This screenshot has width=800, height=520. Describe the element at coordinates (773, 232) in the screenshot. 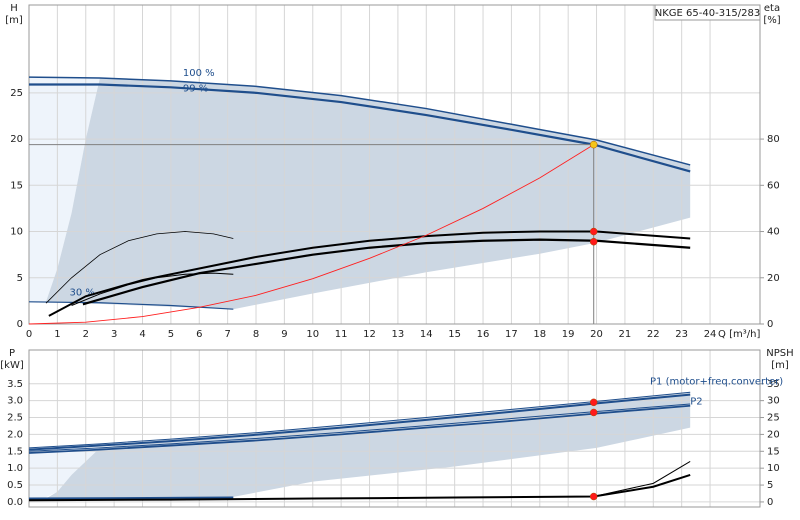

I see `y2-tick-label: 40` at that location.